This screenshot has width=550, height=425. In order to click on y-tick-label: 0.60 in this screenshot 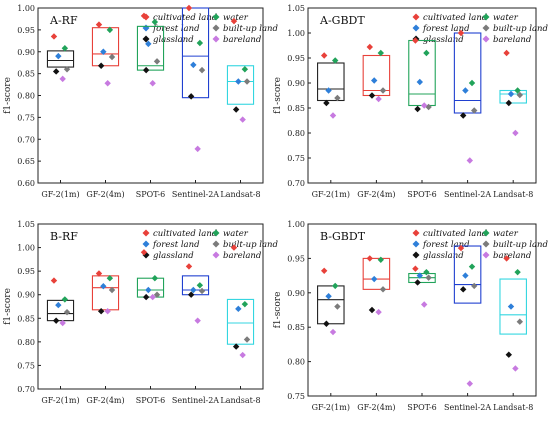, I will do `click(26, 183)`.